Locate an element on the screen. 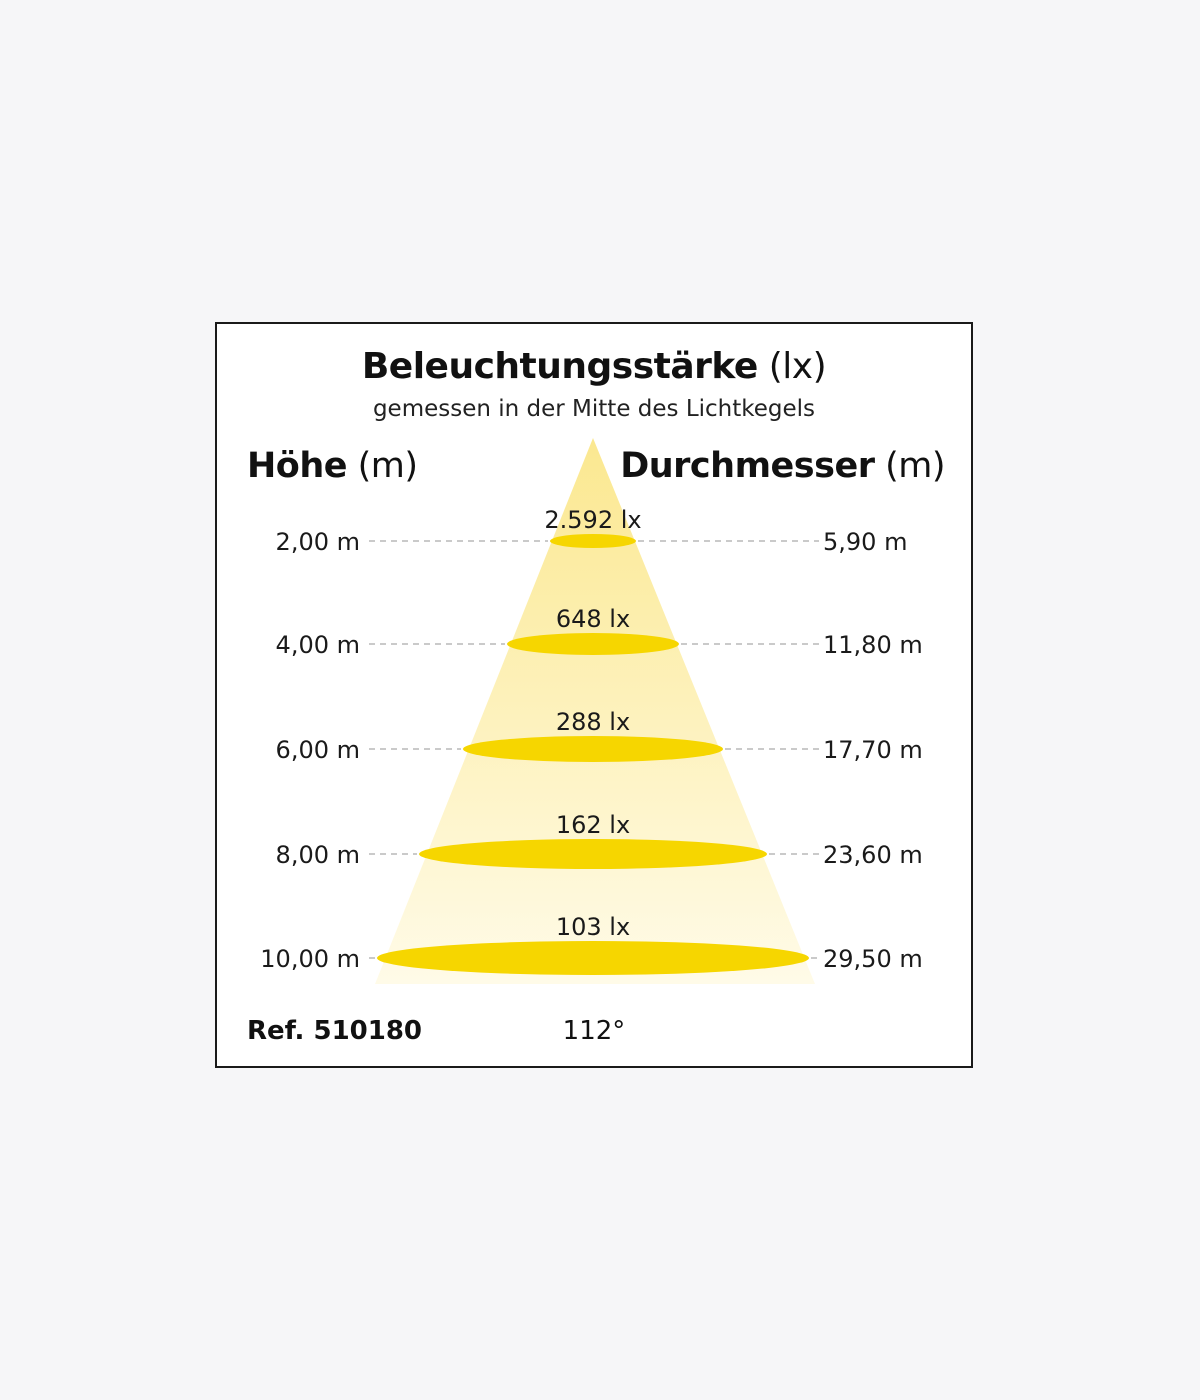  reference-number: Ref. 510180 is located at coordinates (335, 1031).